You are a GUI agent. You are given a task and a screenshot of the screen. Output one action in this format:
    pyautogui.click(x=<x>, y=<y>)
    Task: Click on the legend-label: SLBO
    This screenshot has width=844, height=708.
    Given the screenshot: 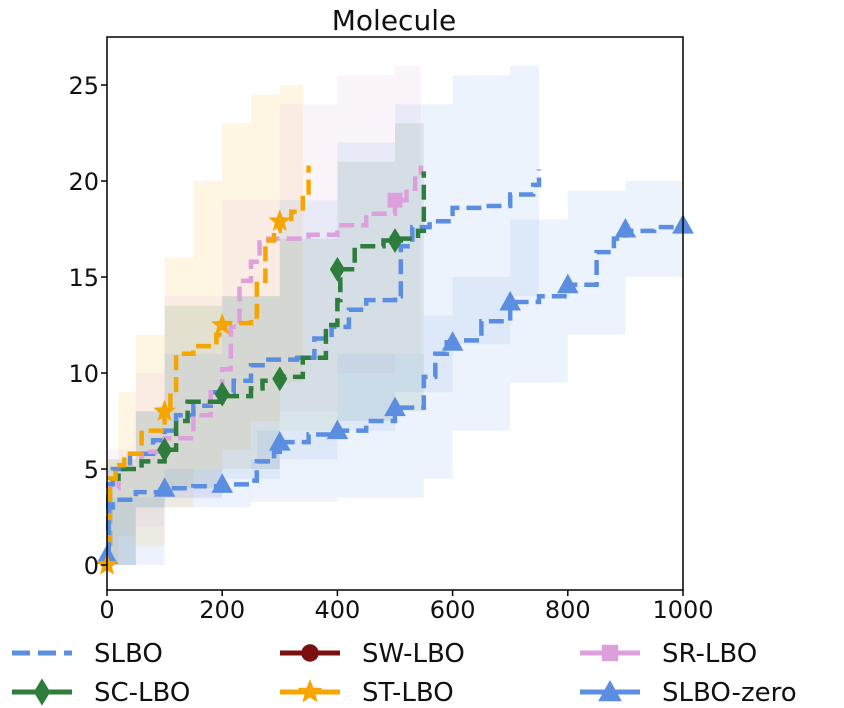 What is the action you would take?
    pyautogui.click(x=128, y=654)
    